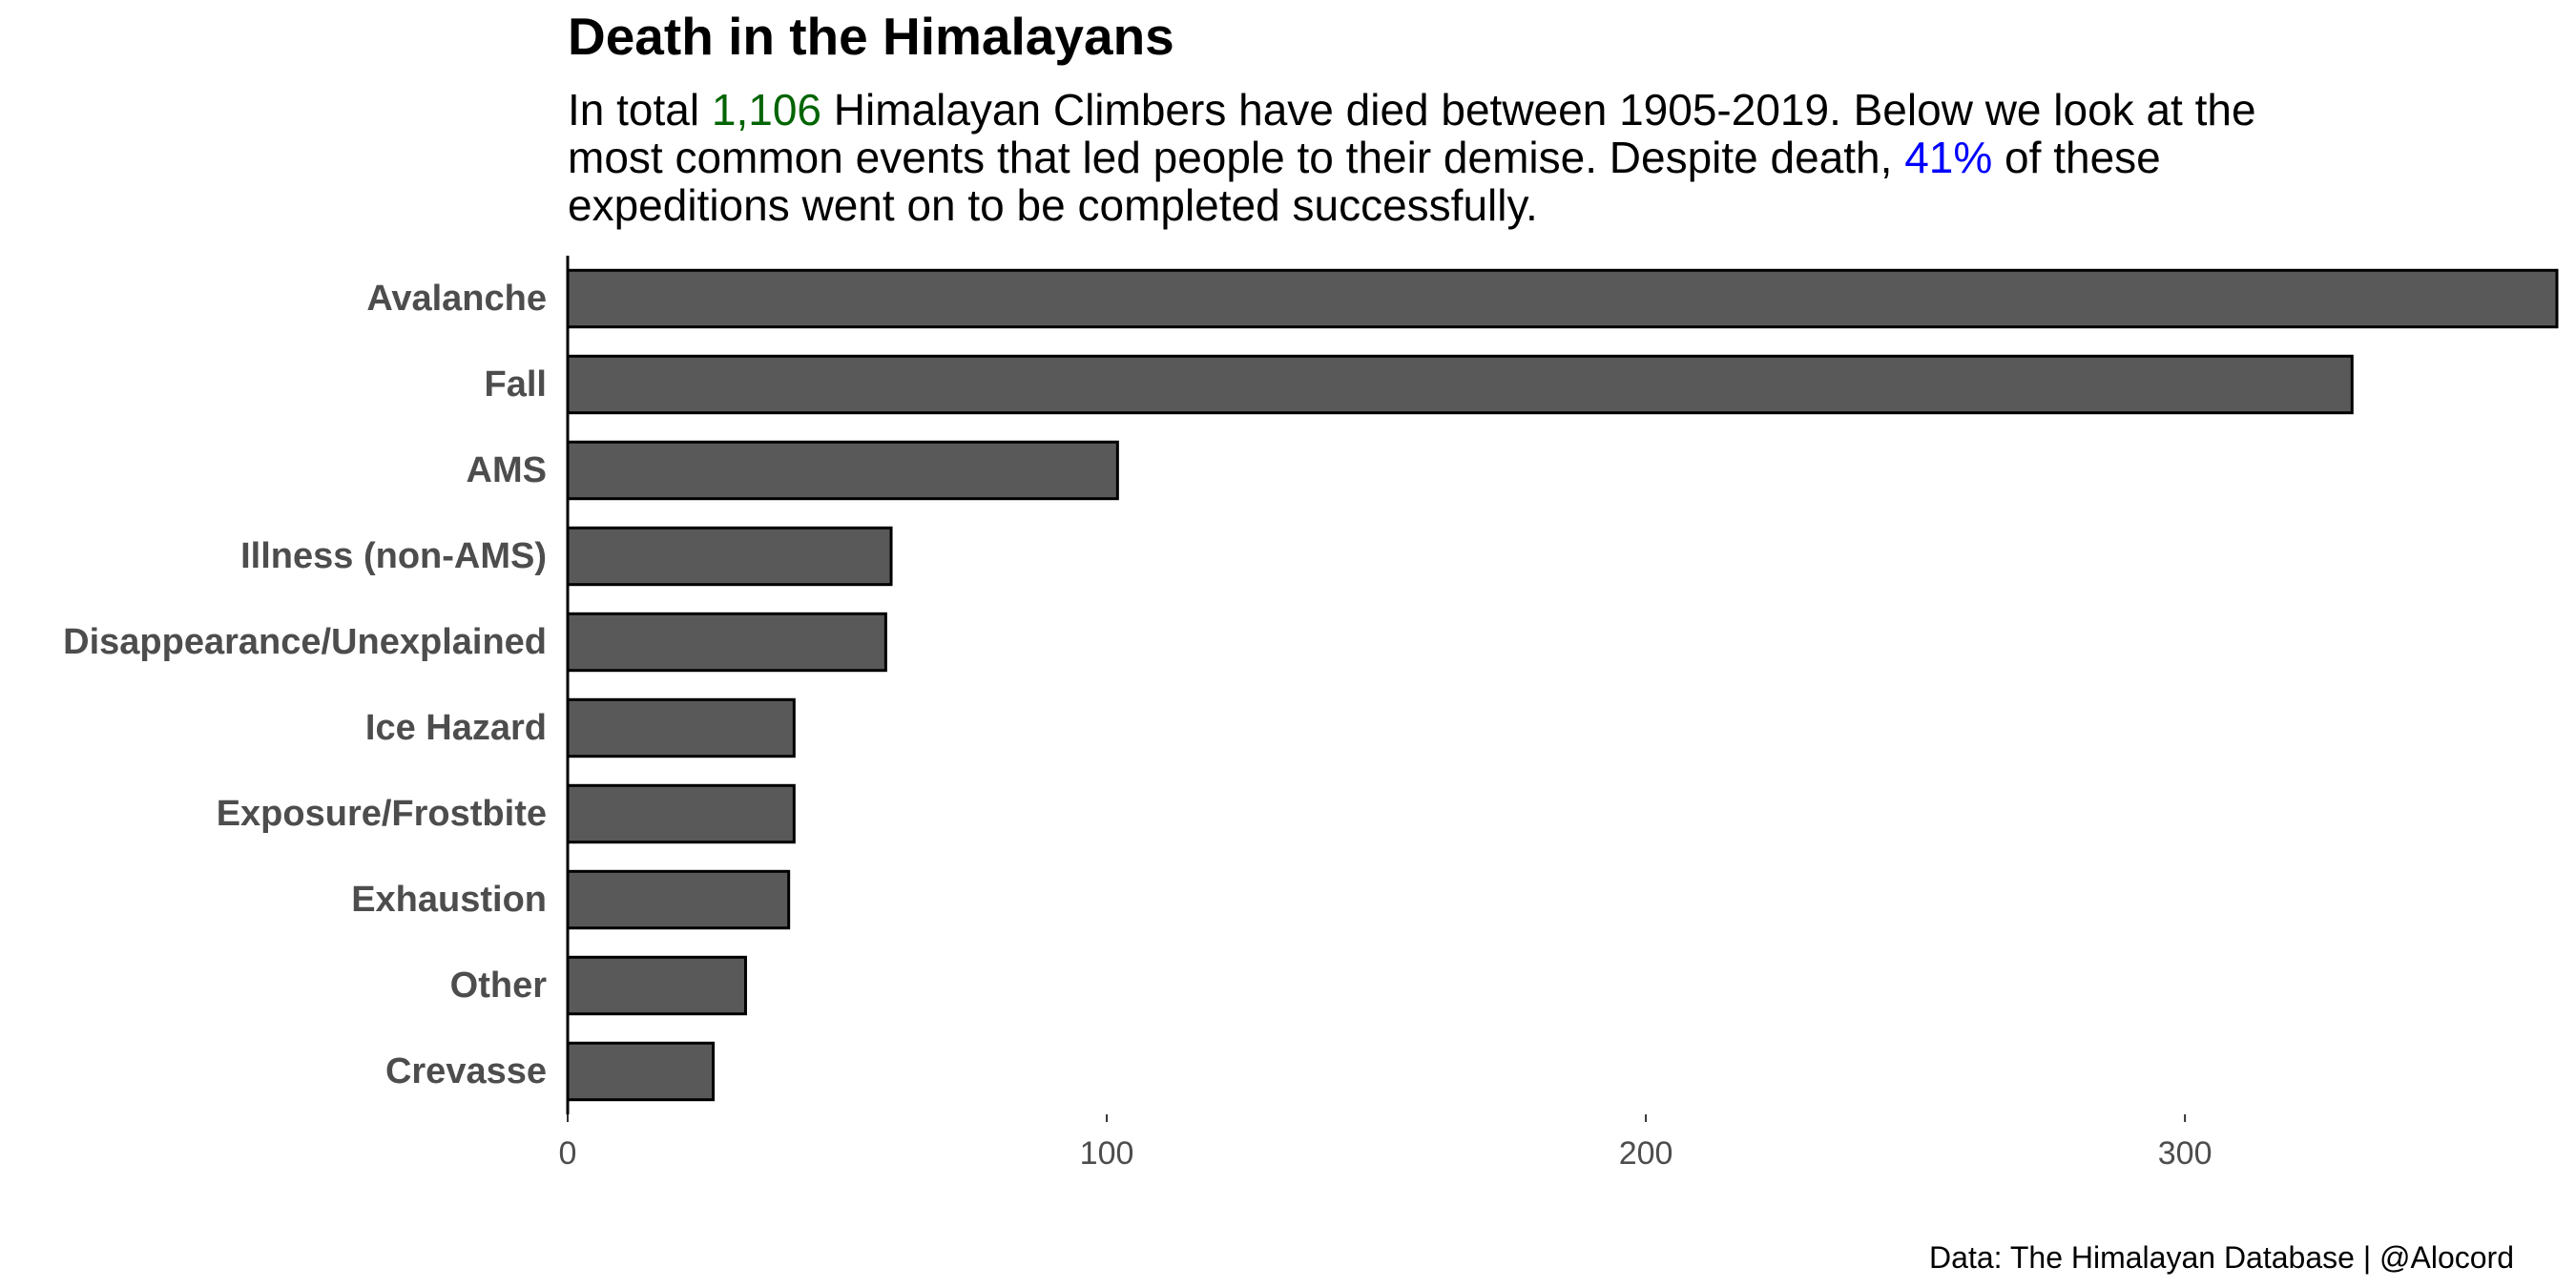  I want to click on bar-disappearance-unexplained, so click(726, 642).